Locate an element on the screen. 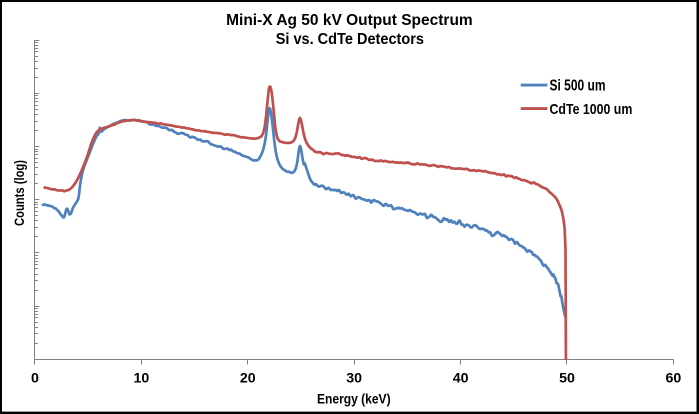 The height and width of the screenshot is (414, 699). svg-text: Si vs. CdTe Detectors is located at coordinates (350, 39).